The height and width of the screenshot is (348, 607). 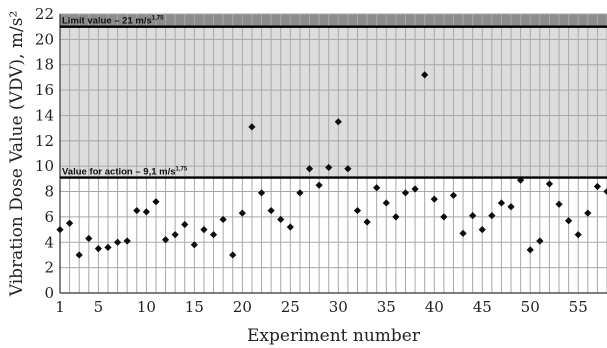 I want to click on y-tick-label: 2, so click(x=49, y=268).